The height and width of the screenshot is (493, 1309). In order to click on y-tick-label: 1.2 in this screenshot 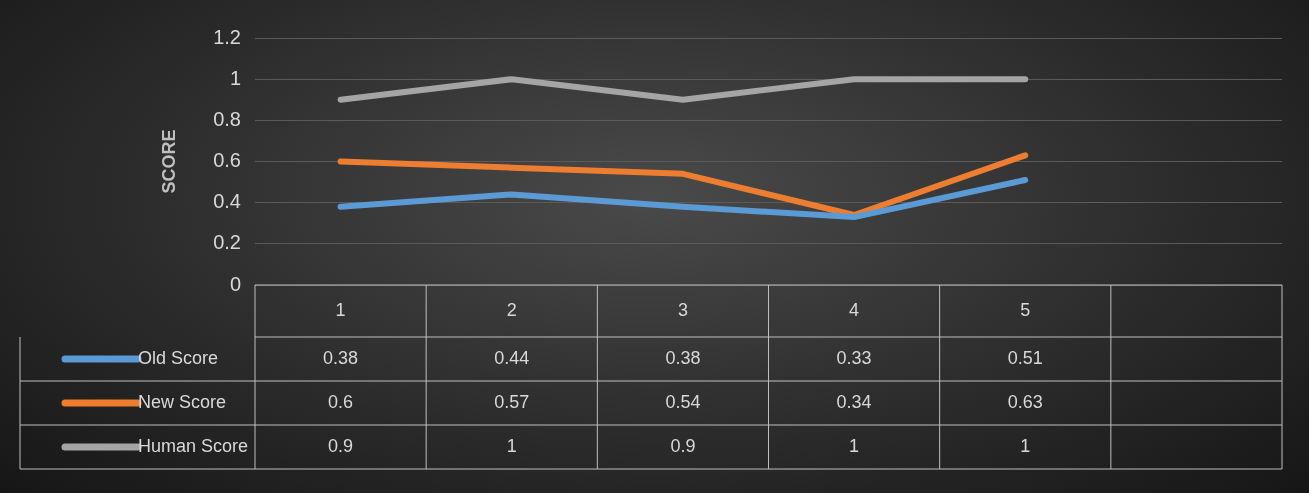, I will do `click(227, 36)`.